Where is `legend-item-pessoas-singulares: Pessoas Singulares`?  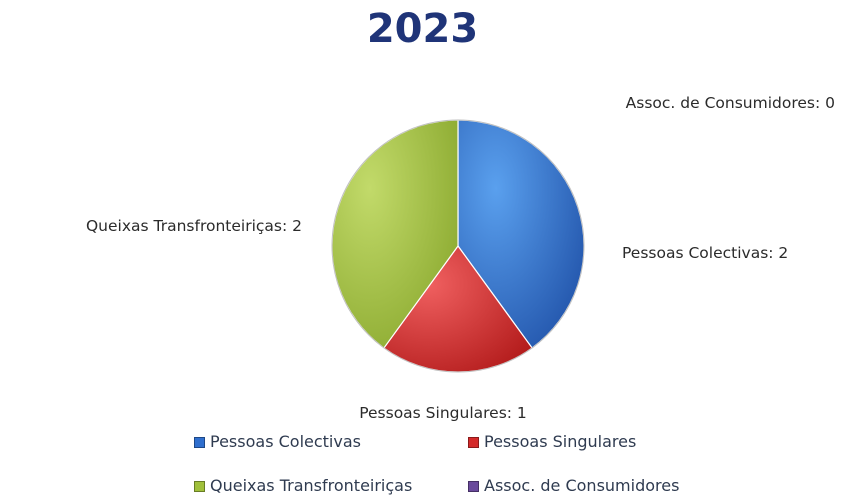 legend-item-pessoas-singulares: Pessoas Singulares is located at coordinates (552, 441).